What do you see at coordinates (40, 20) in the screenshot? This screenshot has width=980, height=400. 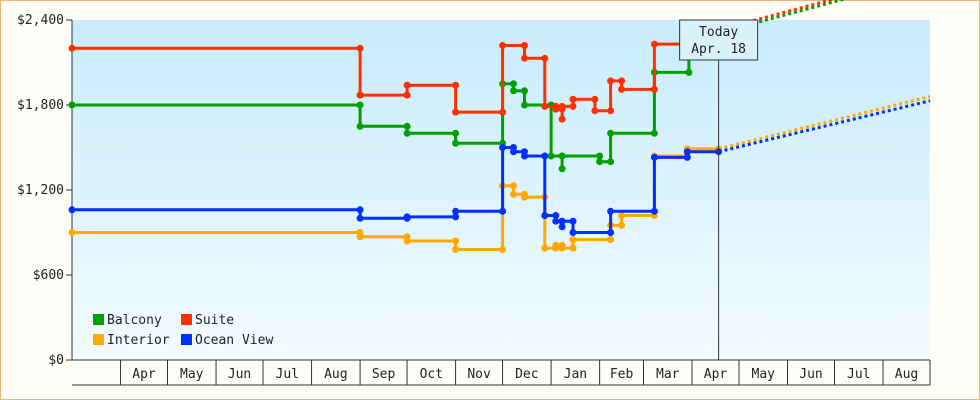 I see `y-tick-label: $2,400` at bounding box center [40, 20].